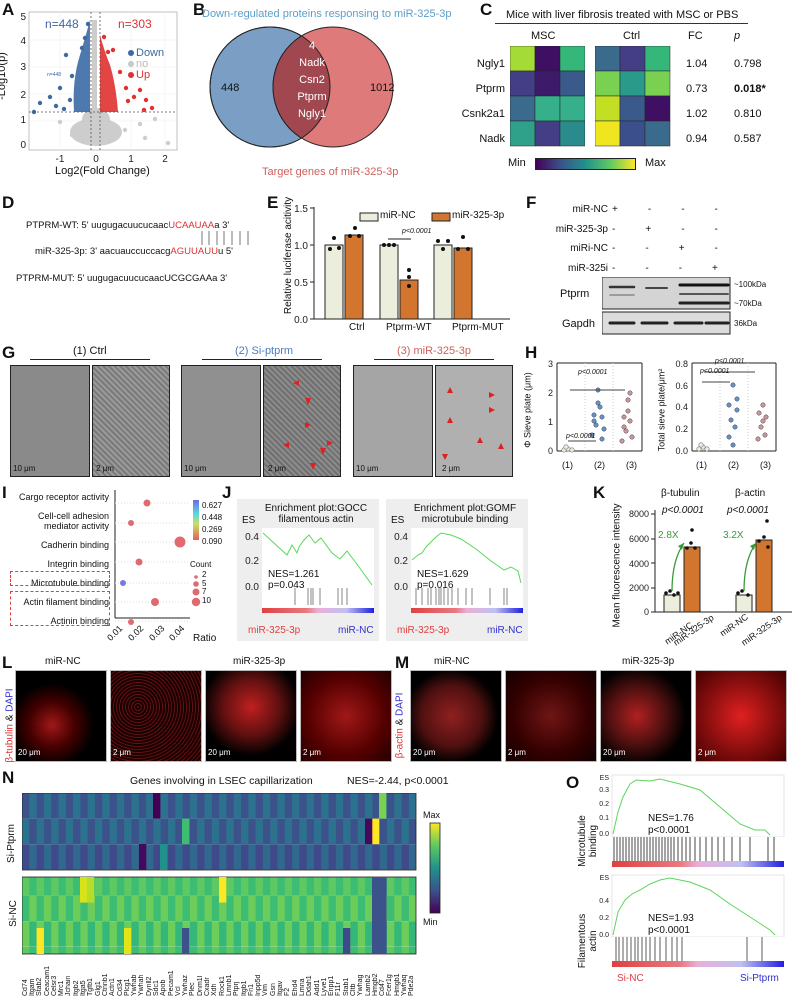  I want to click on fc-value: 1.04, so click(697, 64).